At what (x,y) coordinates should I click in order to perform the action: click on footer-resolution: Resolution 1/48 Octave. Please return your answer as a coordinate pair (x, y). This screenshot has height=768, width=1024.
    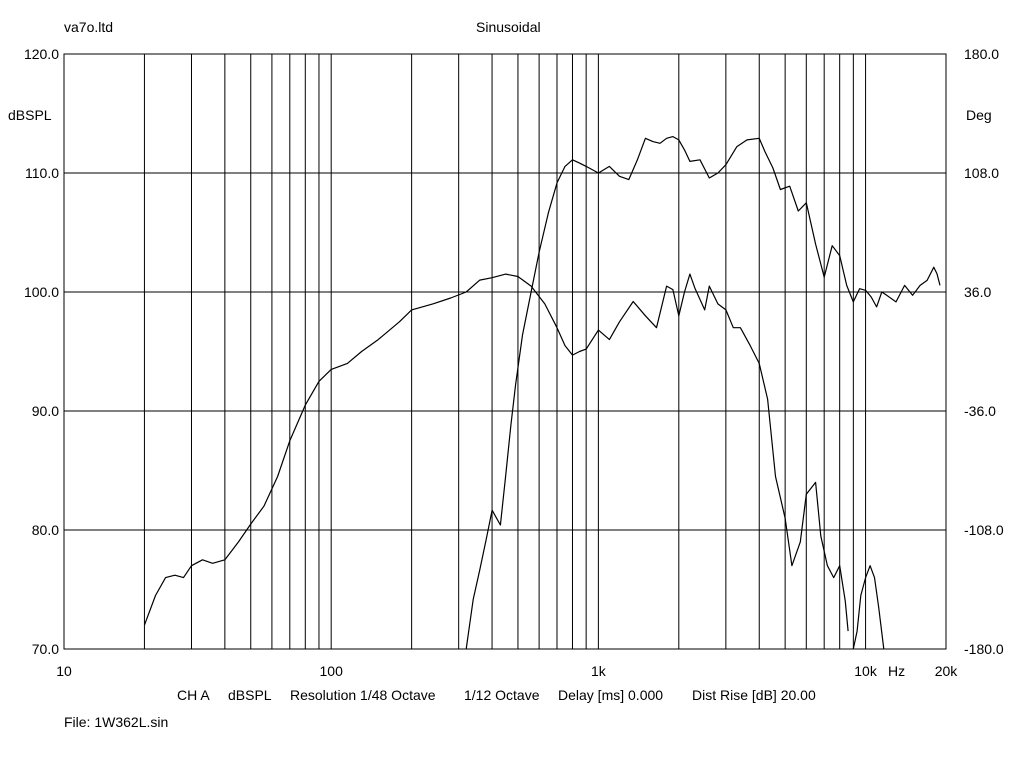
    Looking at the image, I should click on (363, 695).